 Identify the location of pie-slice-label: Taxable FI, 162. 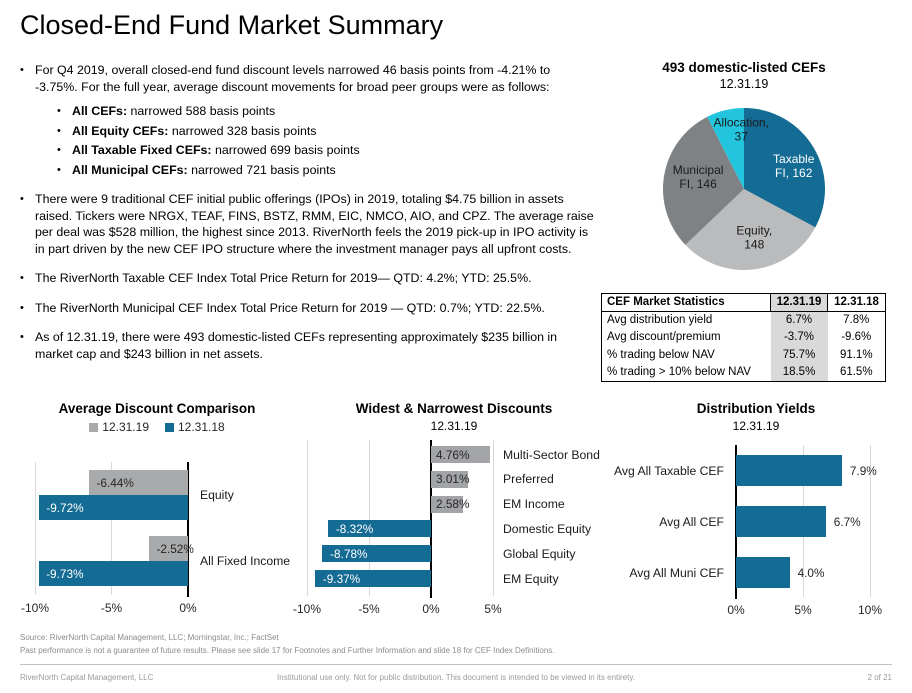
(794, 166).